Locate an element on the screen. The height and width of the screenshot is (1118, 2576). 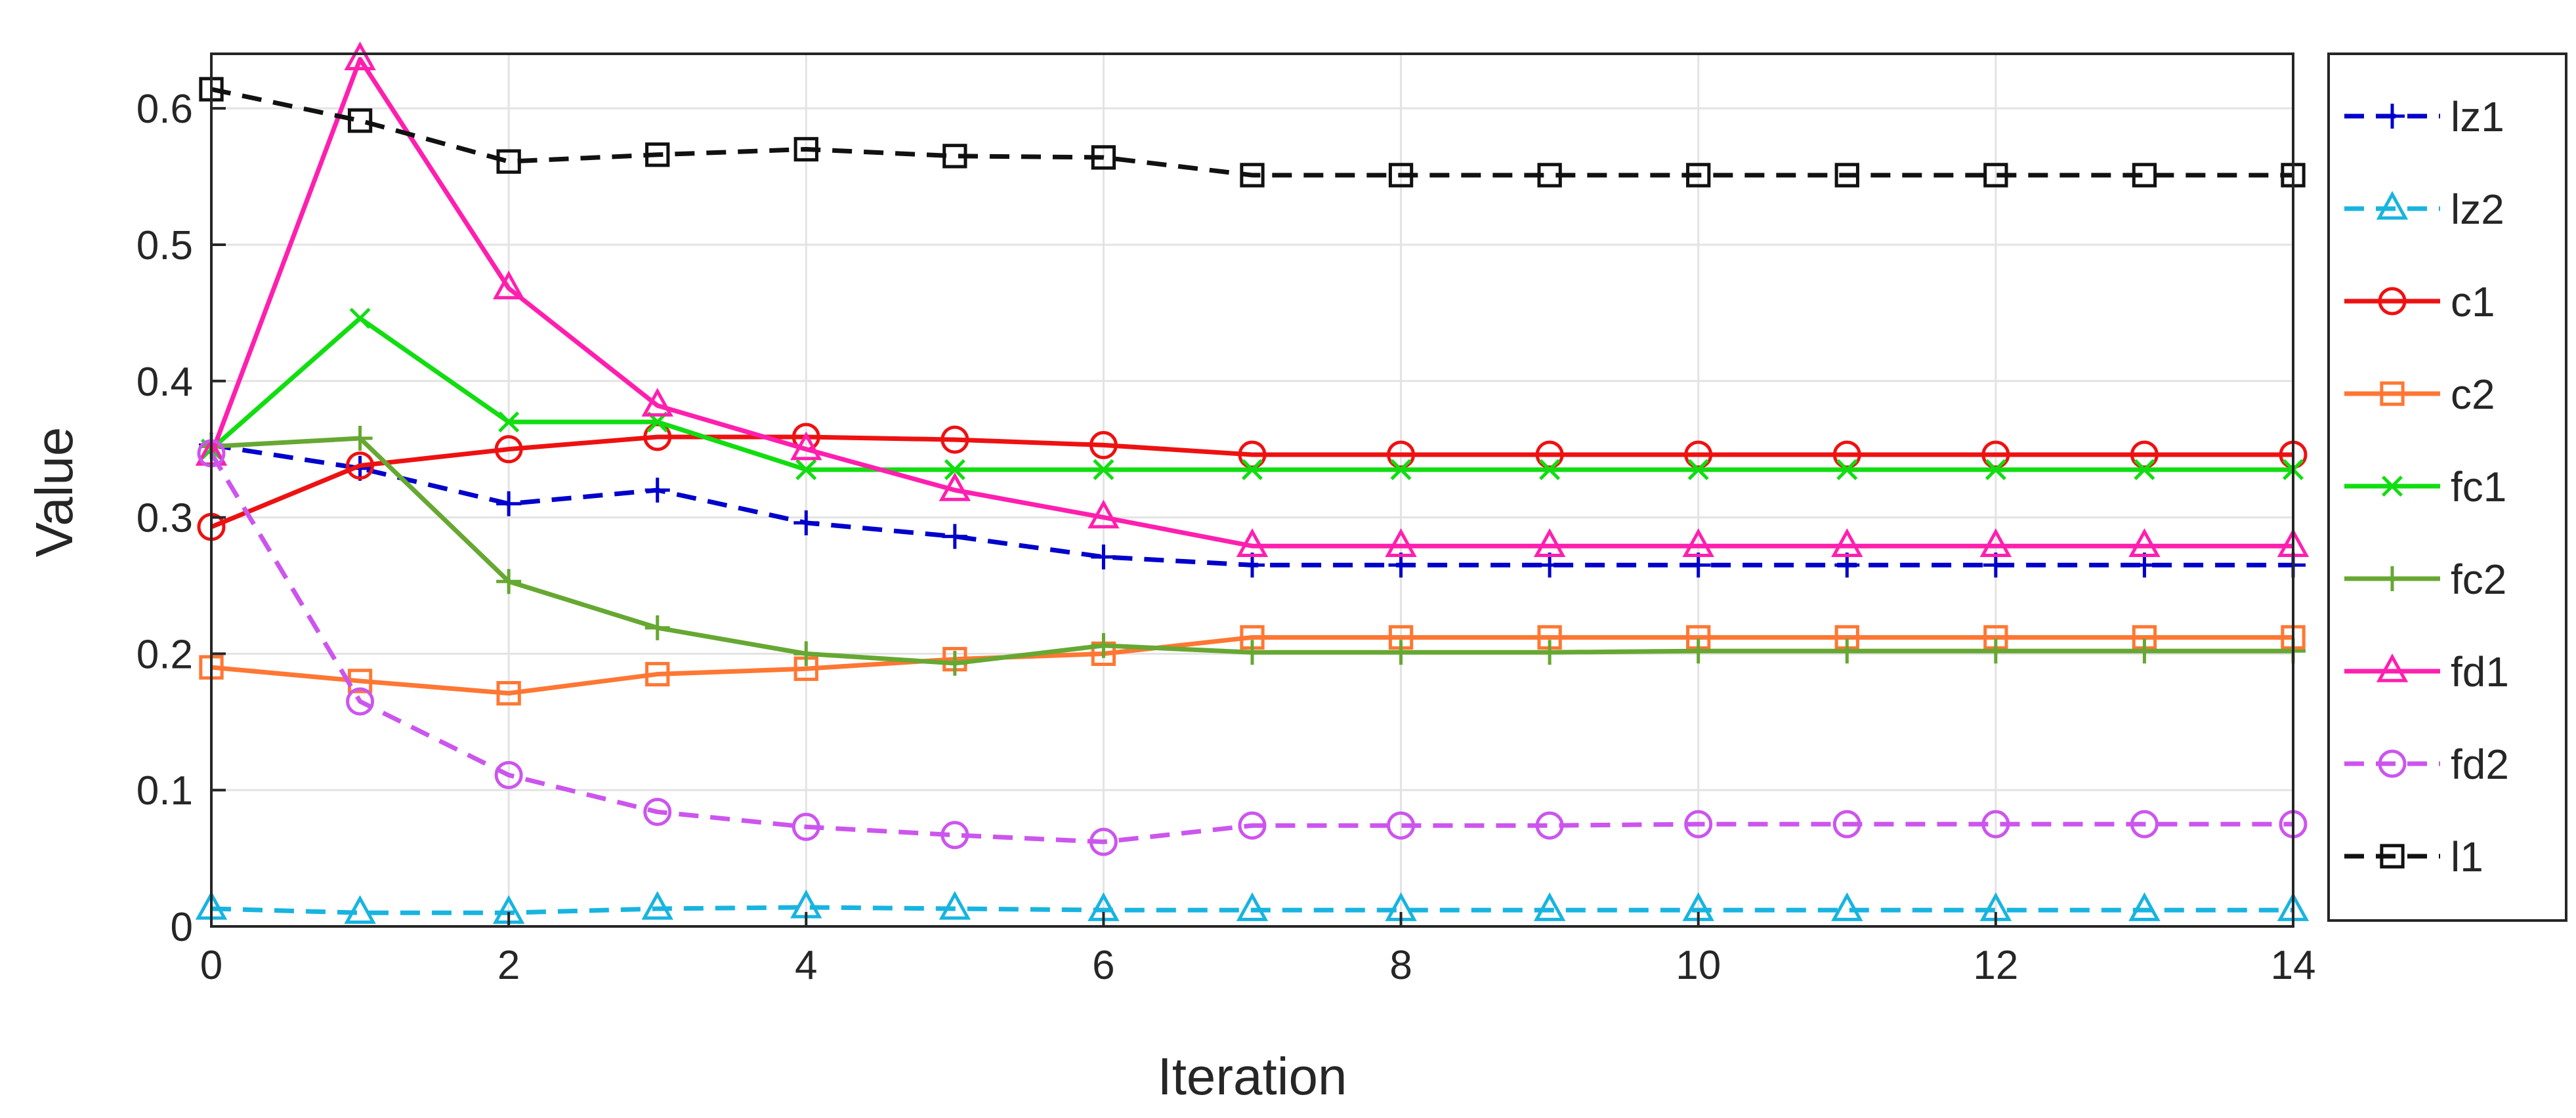
legend: lz1 lz2 c1 c2 fc1 fc2 fd1 fd2 l1 is located at coordinates (2447, 487).